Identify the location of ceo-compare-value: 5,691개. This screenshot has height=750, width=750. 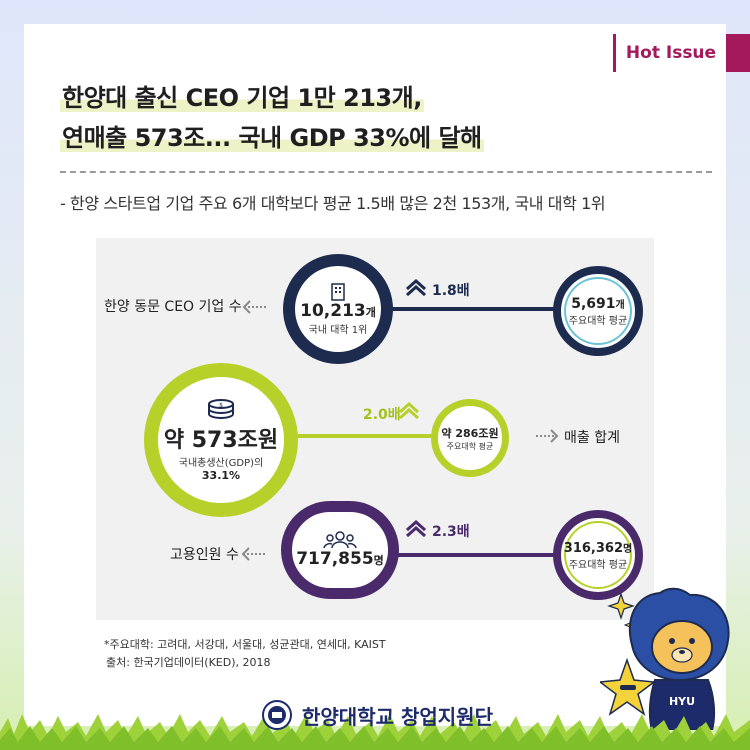
(598, 303).